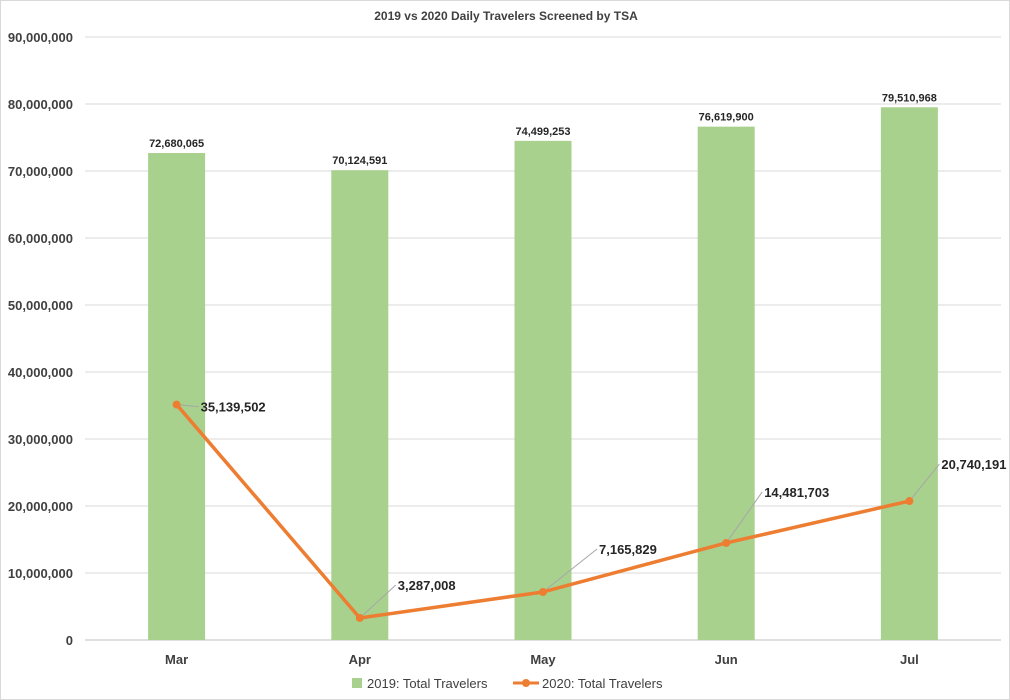 This screenshot has height=700, width=1010. What do you see at coordinates (909, 659) in the screenshot?
I see `x-tick-label: Jul` at bounding box center [909, 659].